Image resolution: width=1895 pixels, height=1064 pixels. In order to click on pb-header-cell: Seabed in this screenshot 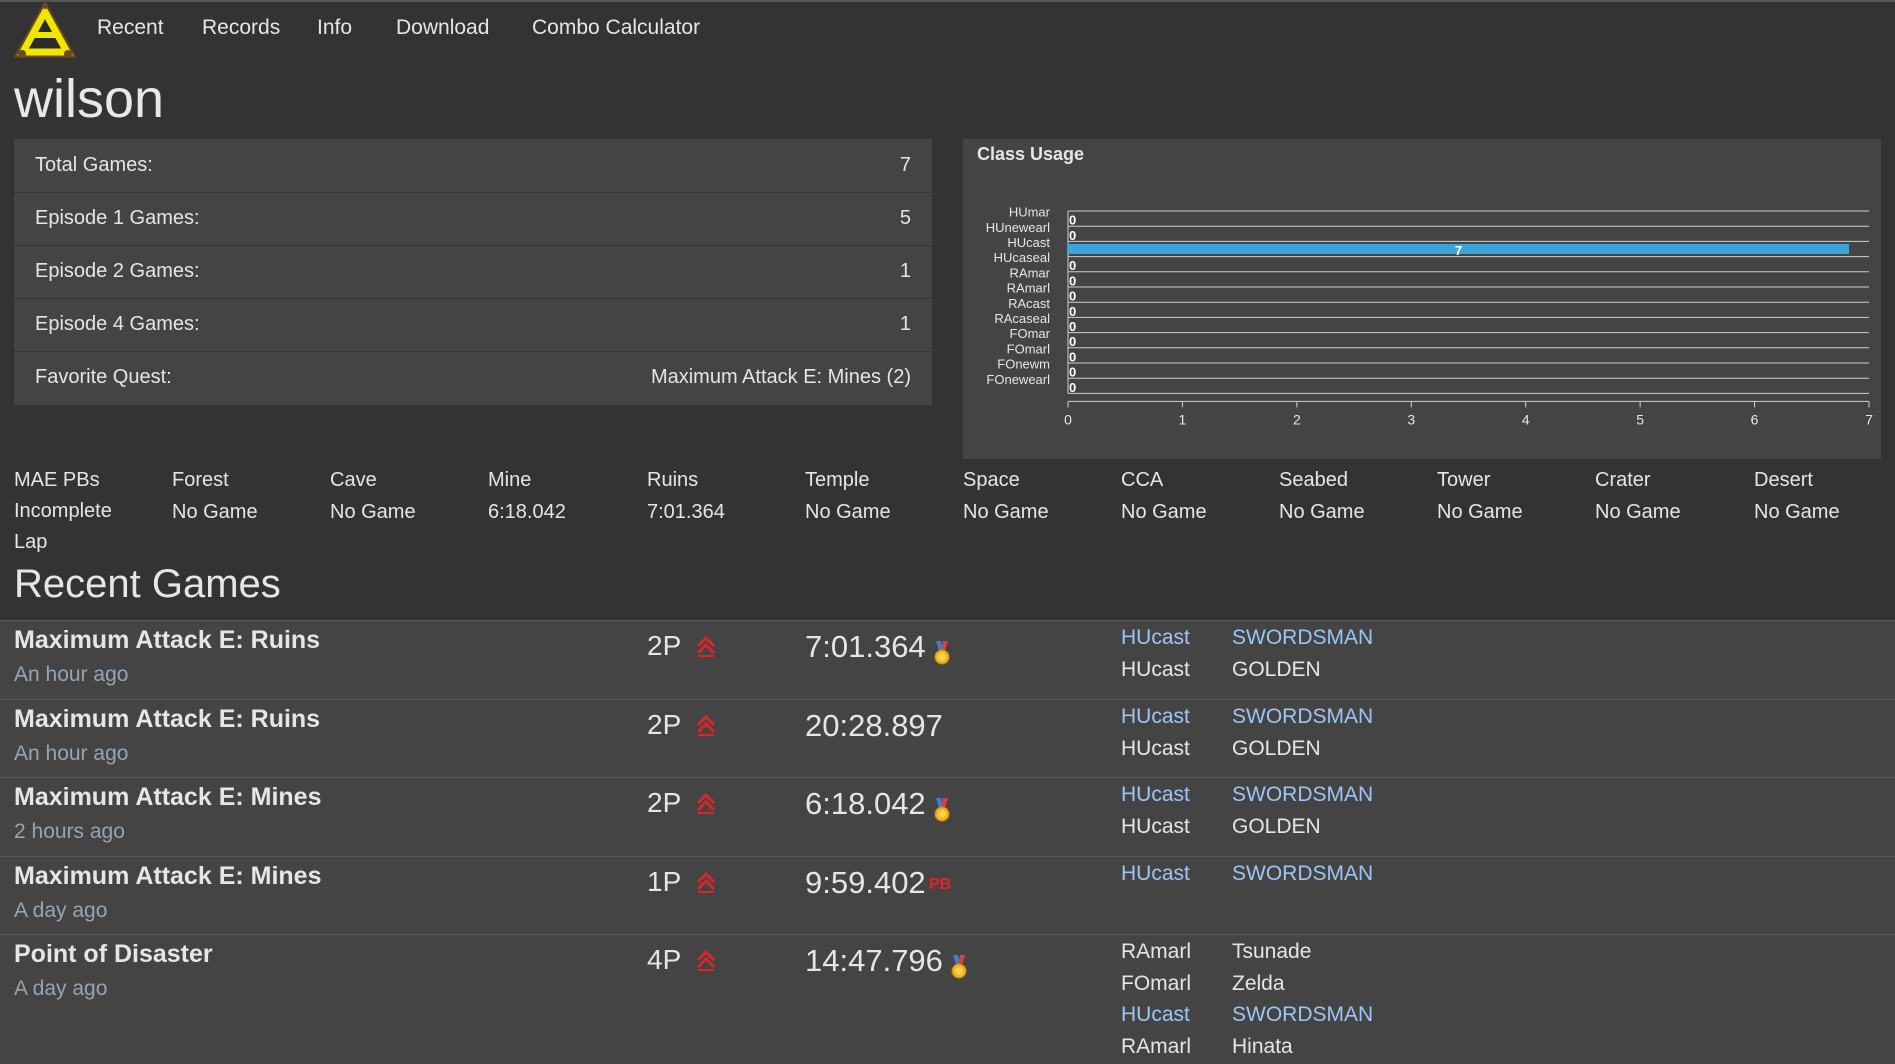, I will do `click(1313, 480)`.